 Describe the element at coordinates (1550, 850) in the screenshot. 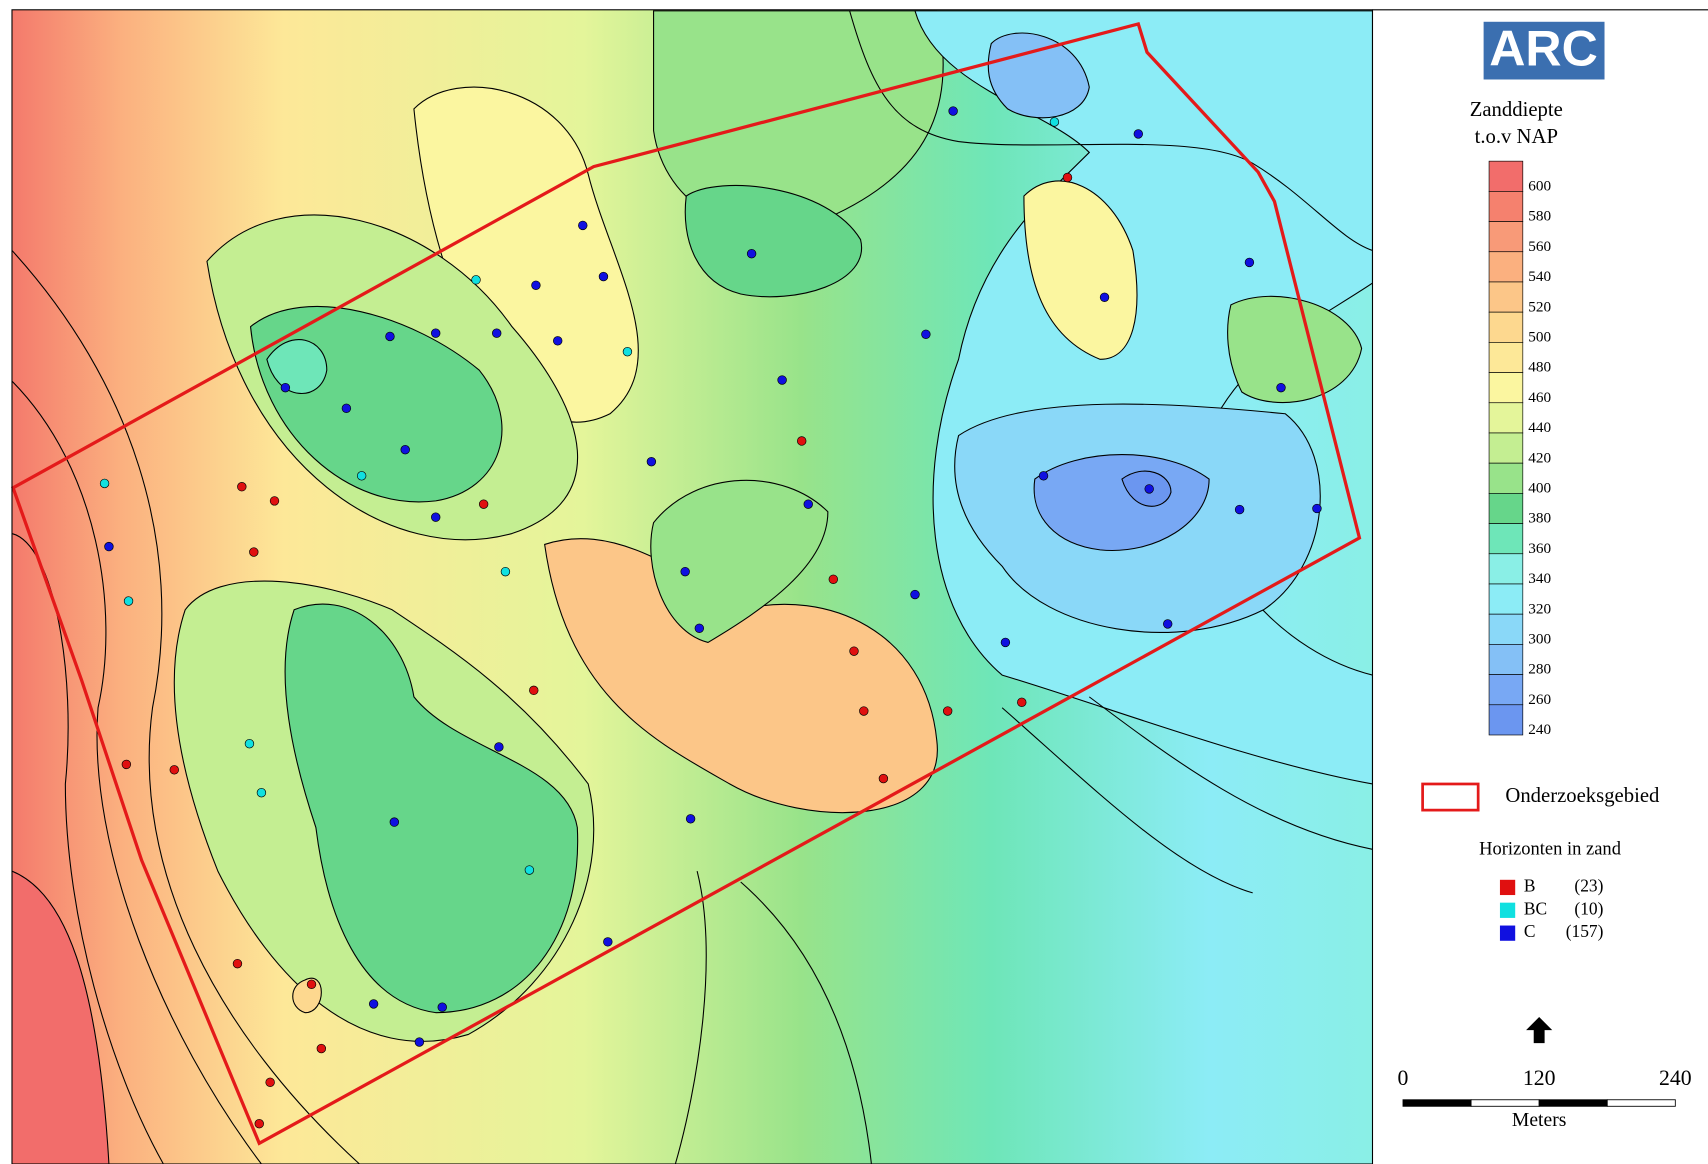

I see `horizons-title: Horizonten in zand` at that location.